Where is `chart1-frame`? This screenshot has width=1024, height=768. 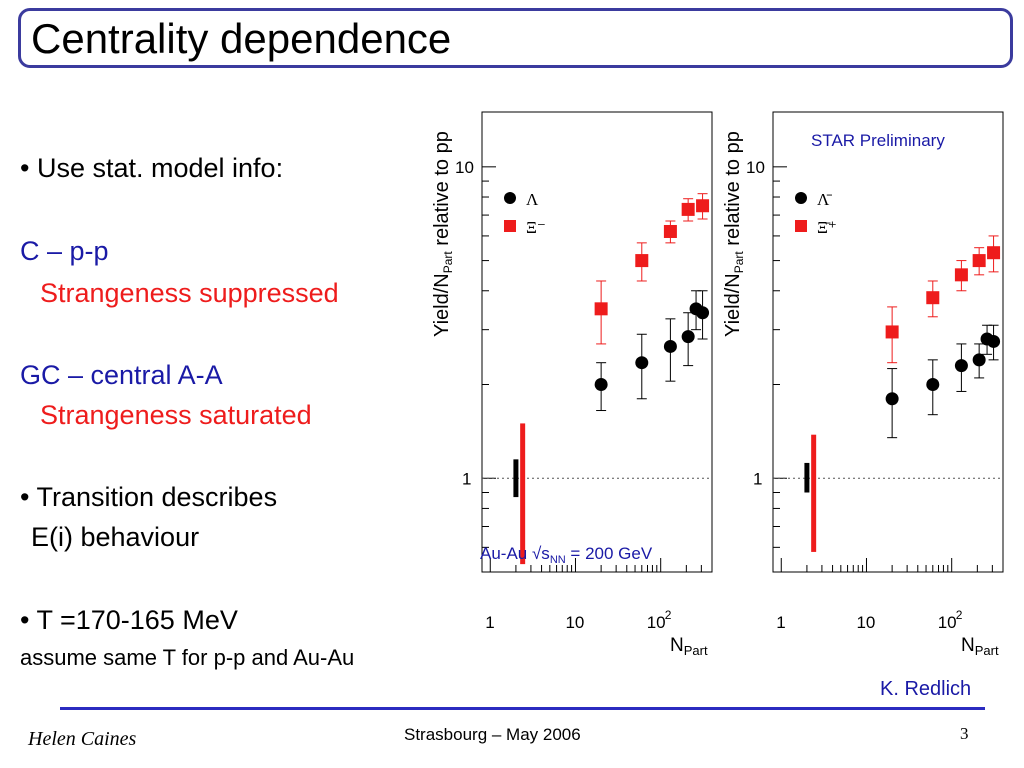 chart1-frame is located at coordinates (597, 342).